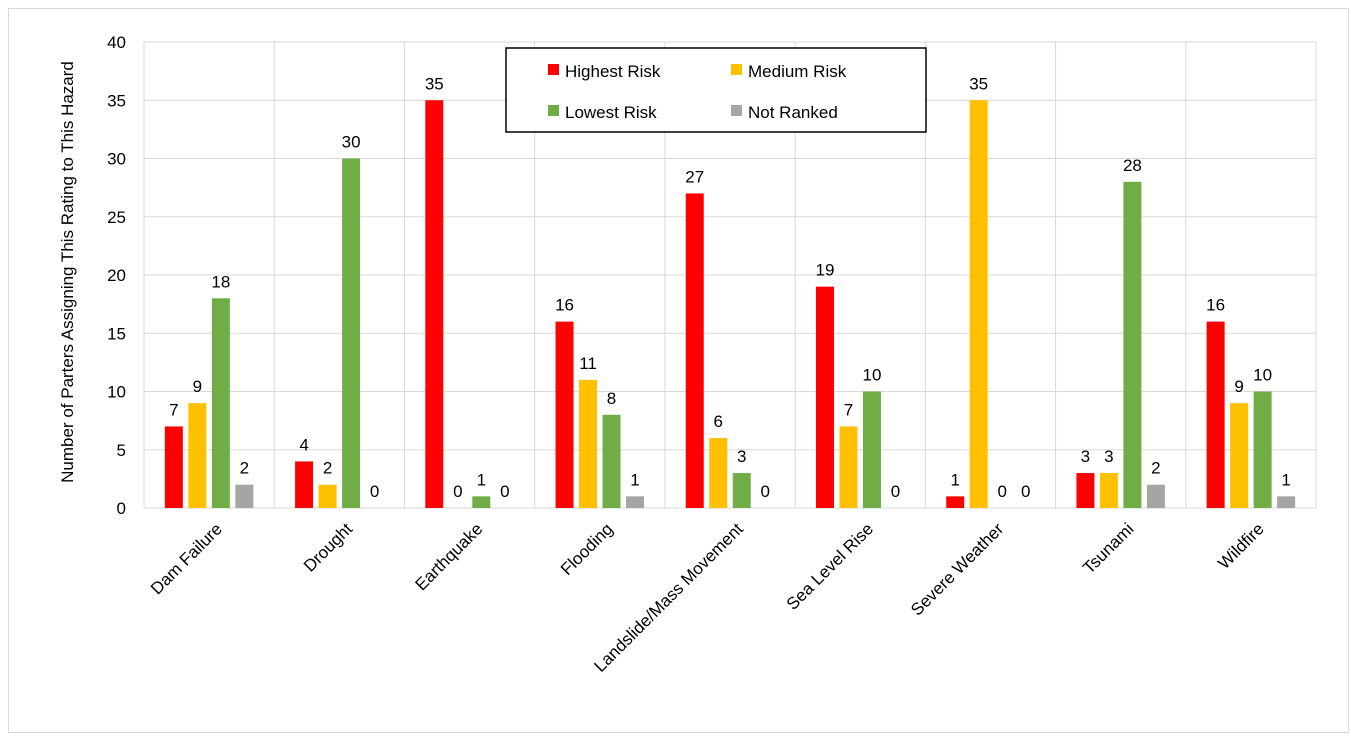  What do you see at coordinates (1241, 546) in the screenshot?
I see `x-tick-label: Wildfire` at bounding box center [1241, 546].